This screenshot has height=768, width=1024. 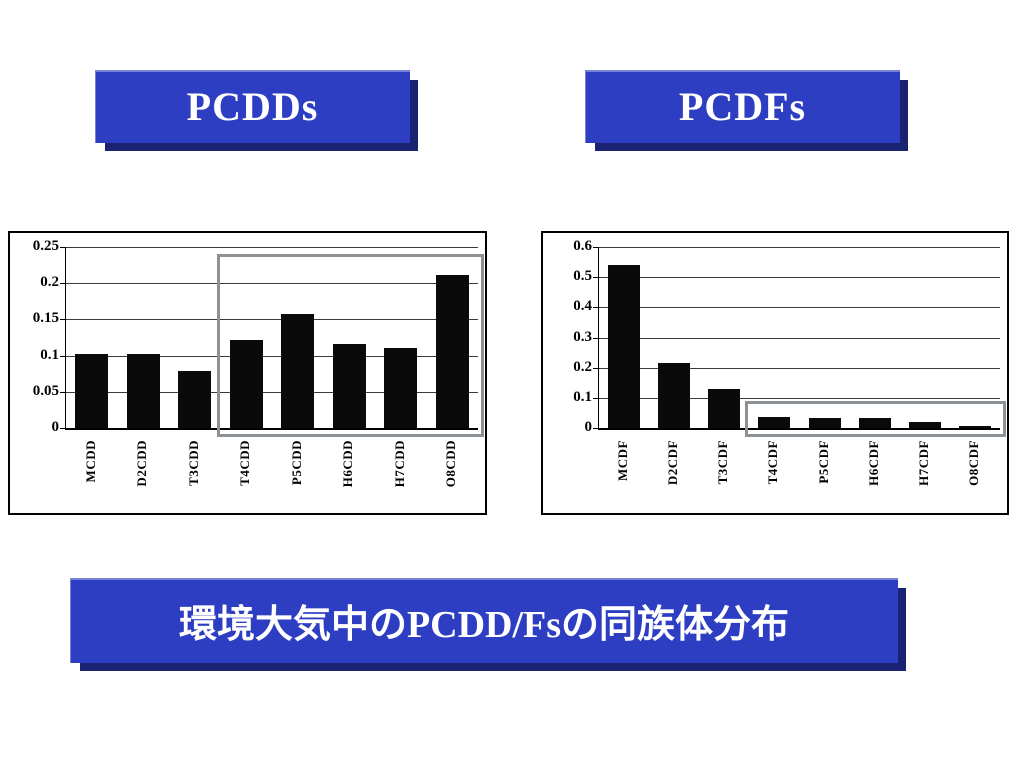 I want to click on y-axis-label: 0.05, so click(x=45, y=390).